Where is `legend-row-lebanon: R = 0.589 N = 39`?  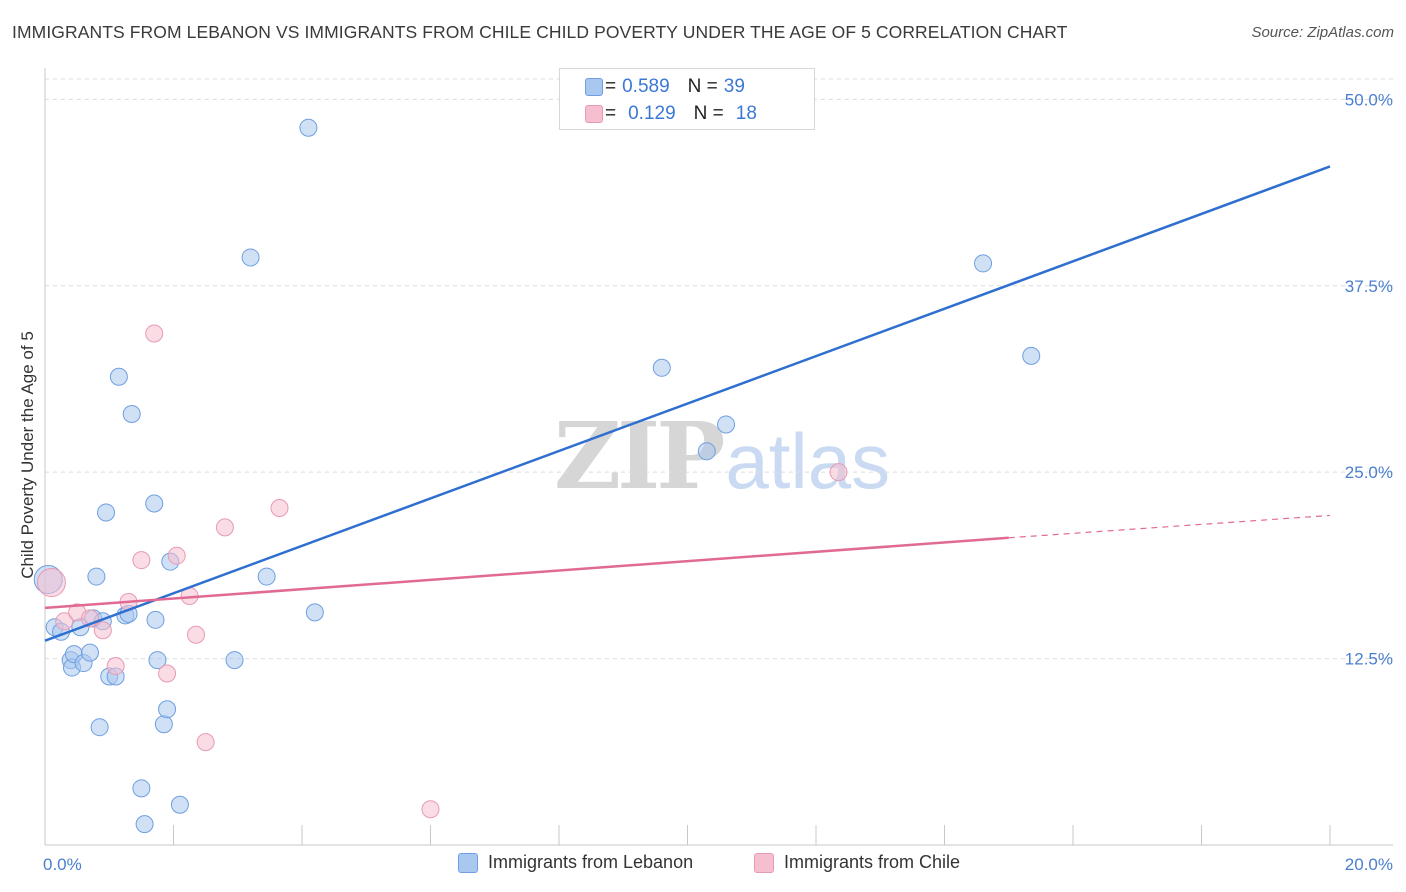
legend-row-lebanon: R = 0.589 N = 39 is located at coordinates (665, 87).